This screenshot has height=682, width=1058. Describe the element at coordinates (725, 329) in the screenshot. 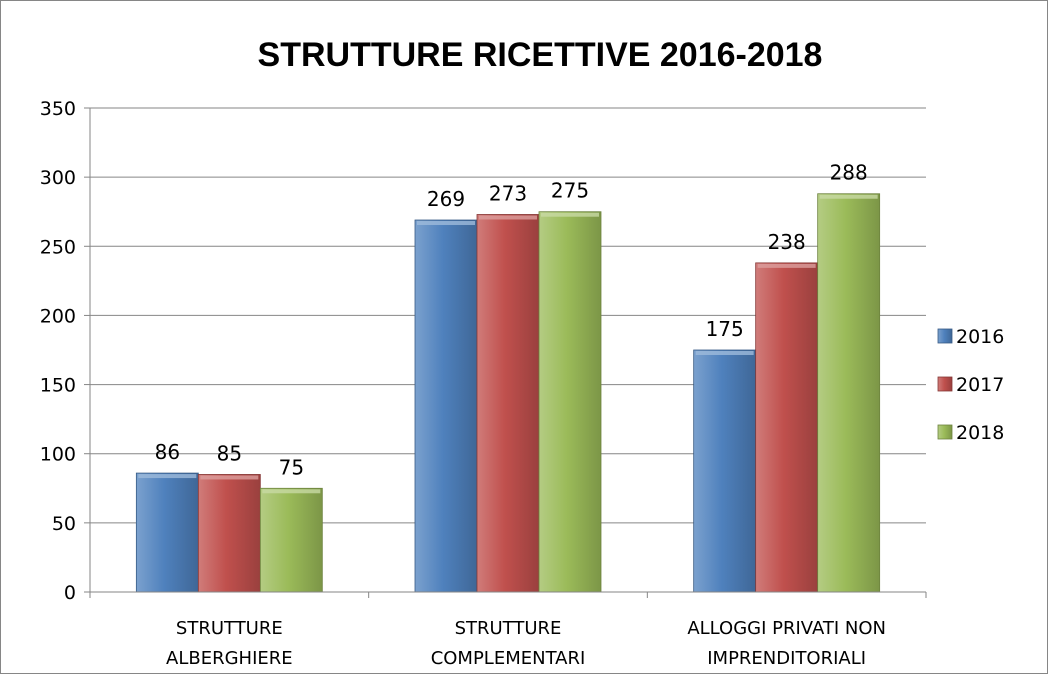

I see `data-label: 175` at that location.